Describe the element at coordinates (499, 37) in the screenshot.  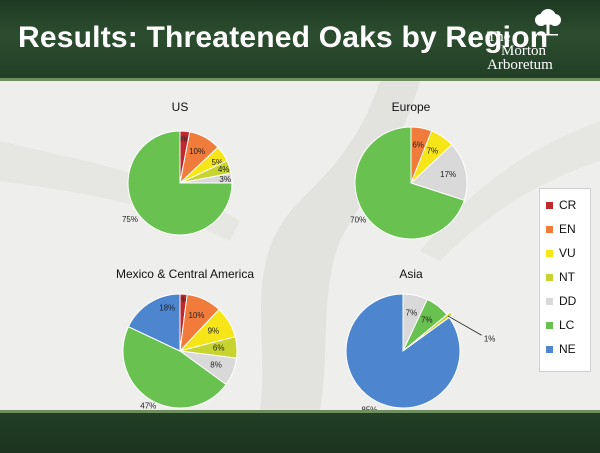
I see `logo-text-the: The` at that location.